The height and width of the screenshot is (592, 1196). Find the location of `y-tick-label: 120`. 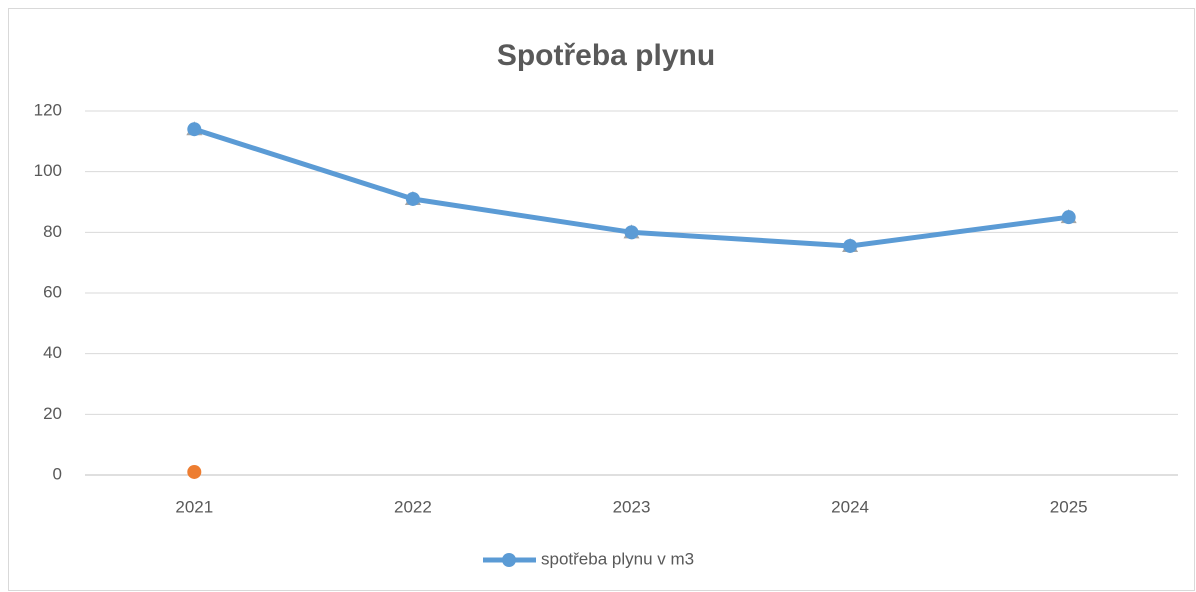

y-tick-label: 120 is located at coordinates (48, 109).